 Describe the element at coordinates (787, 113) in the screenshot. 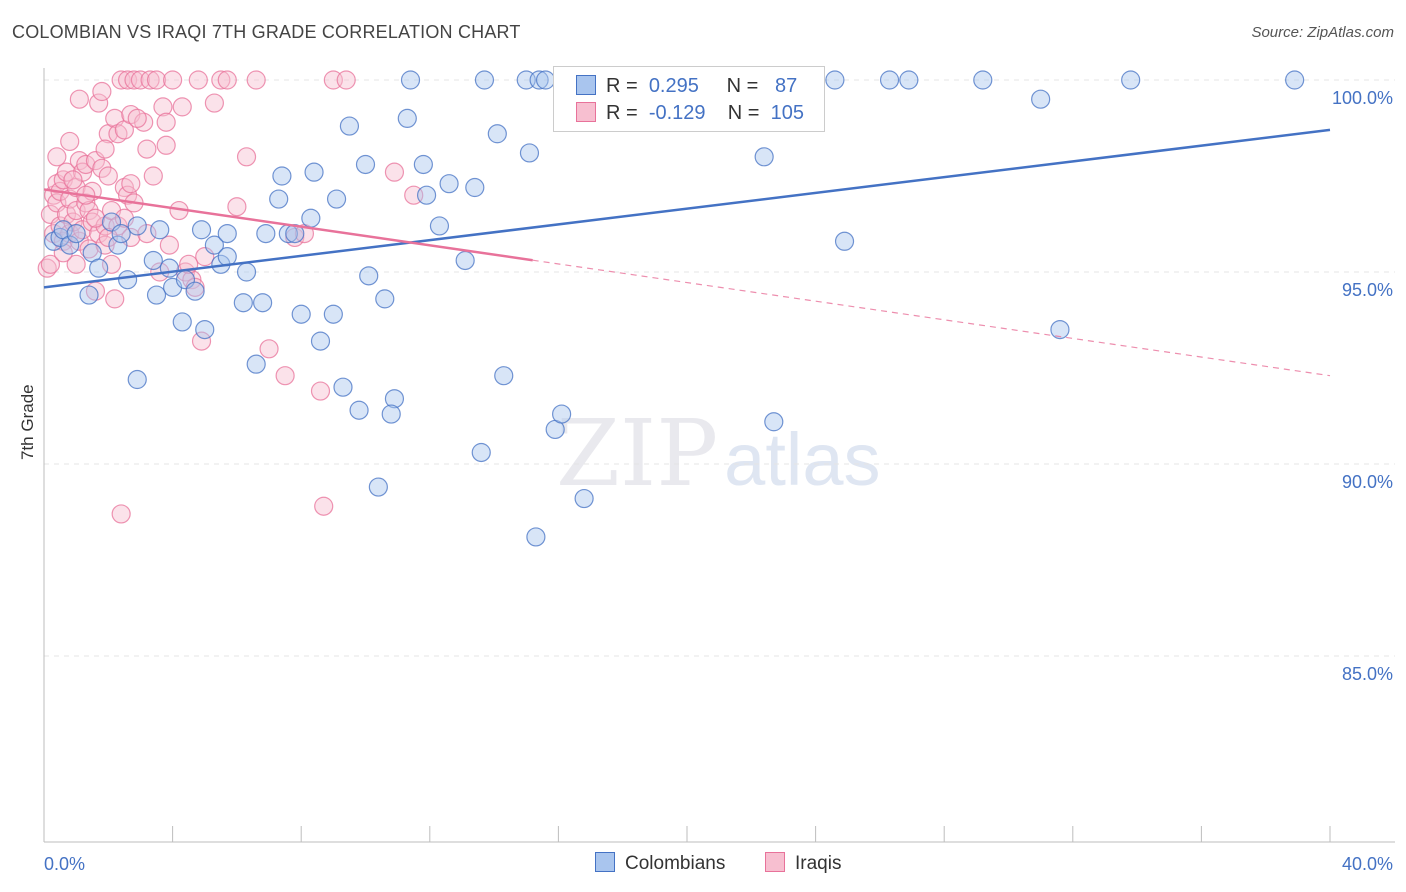

I see `n-value: 105` at that location.